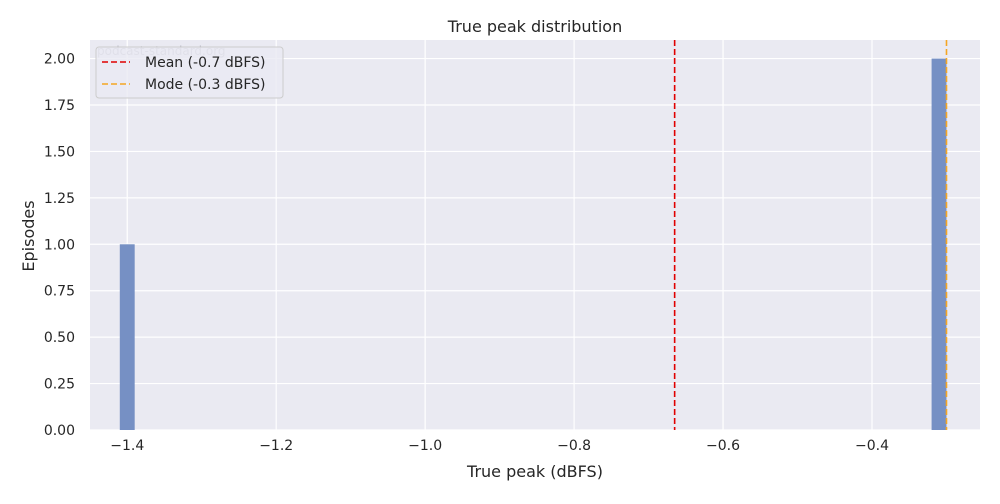 Image resolution: width=1000 pixels, height=504 pixels. Describe the element at coordinates (205, 85) in the screenshot. I see `legend-label-mode: Mode (-0.3 dBFS)` at that location.